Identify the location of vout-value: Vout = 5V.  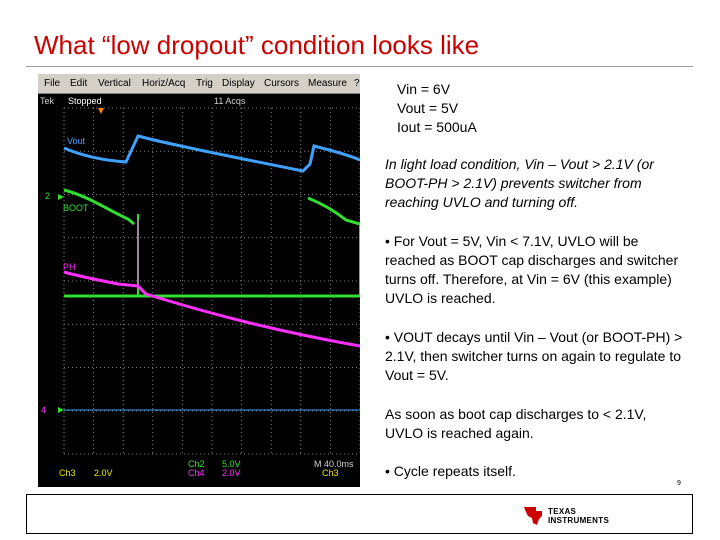
(428, 108).